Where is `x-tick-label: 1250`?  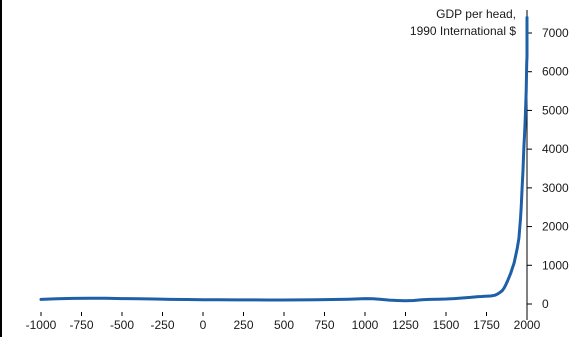 x-tick-label: 1250 is located at coordinates (405, 325).